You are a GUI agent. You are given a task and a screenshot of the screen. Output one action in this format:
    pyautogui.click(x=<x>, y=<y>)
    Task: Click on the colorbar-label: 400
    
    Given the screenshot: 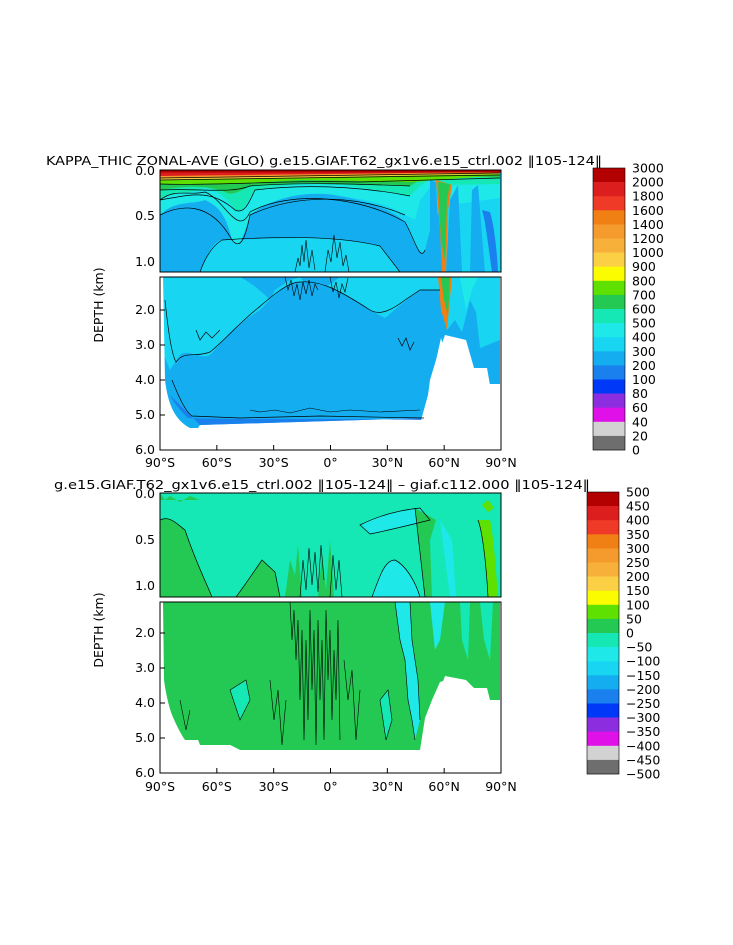 What is the action you would take?
    pyautogui.click(x=644, y=337)
    